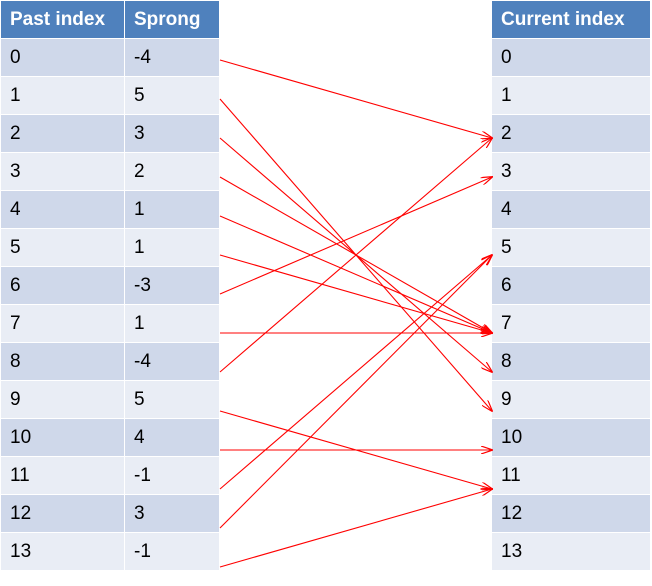 The width and height of the screenshot is (652, 586). I want to click on sprong-cell: 2, so click(172, 172).